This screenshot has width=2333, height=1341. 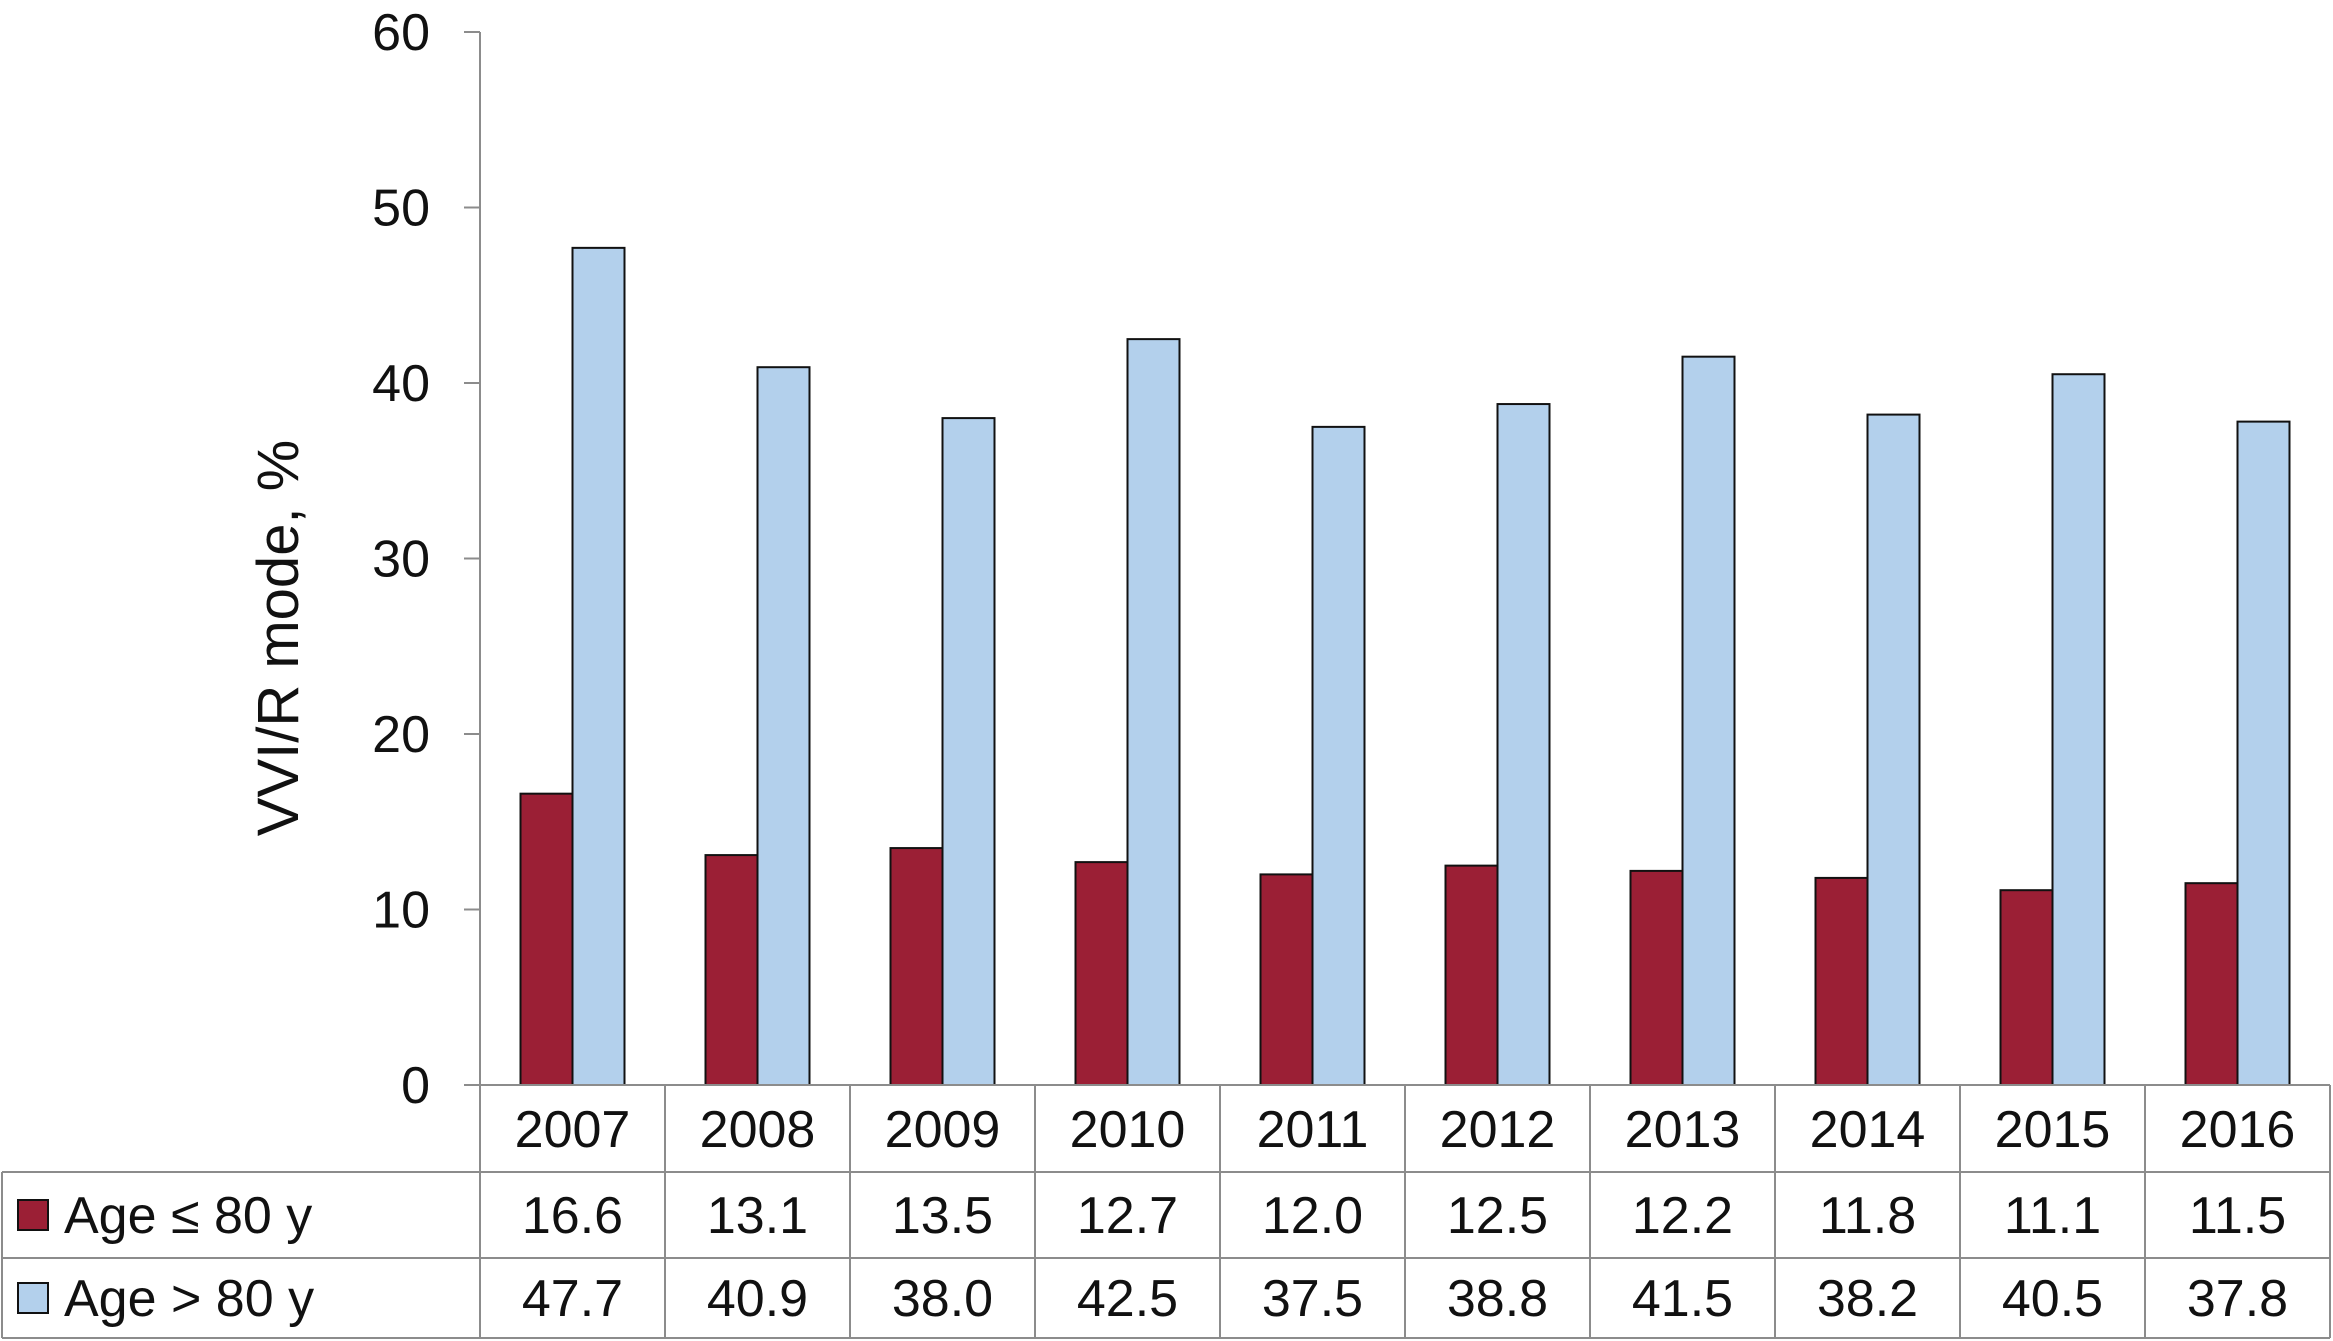 What do you see at coordinates (2026, 987) in the screenshot?
I see `bar-age-le-80-2015` at bounding box center [2026, 987].